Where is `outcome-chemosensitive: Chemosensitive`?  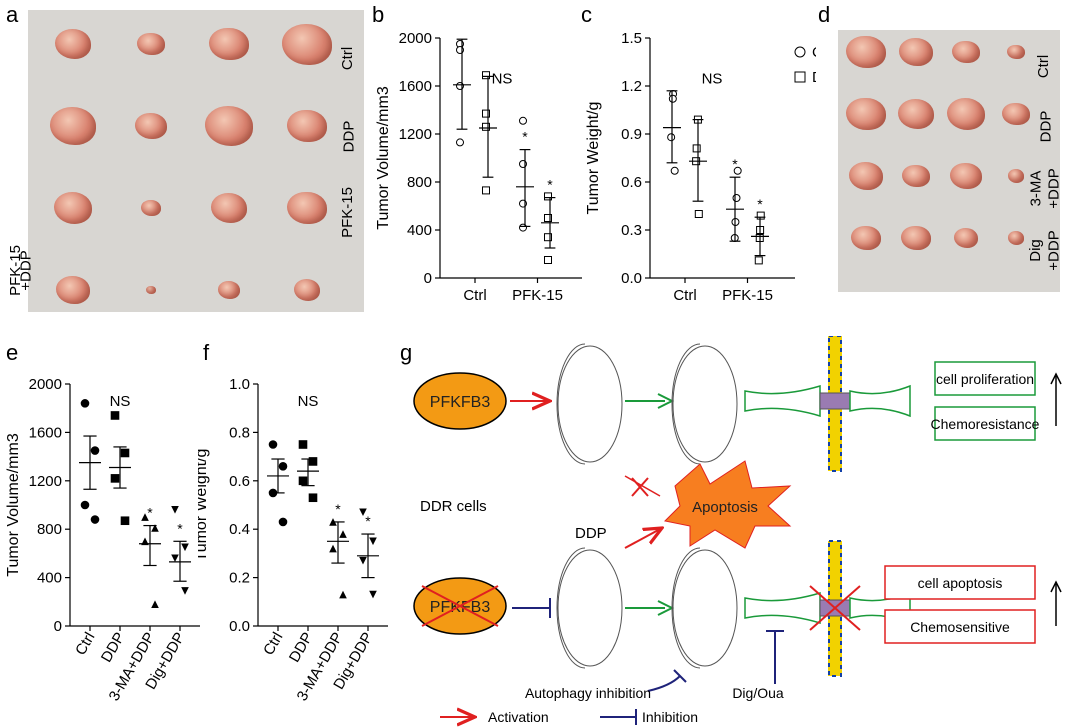 outcome-chemosensitive: Chemosensitive is located at coordinates (960, 627).